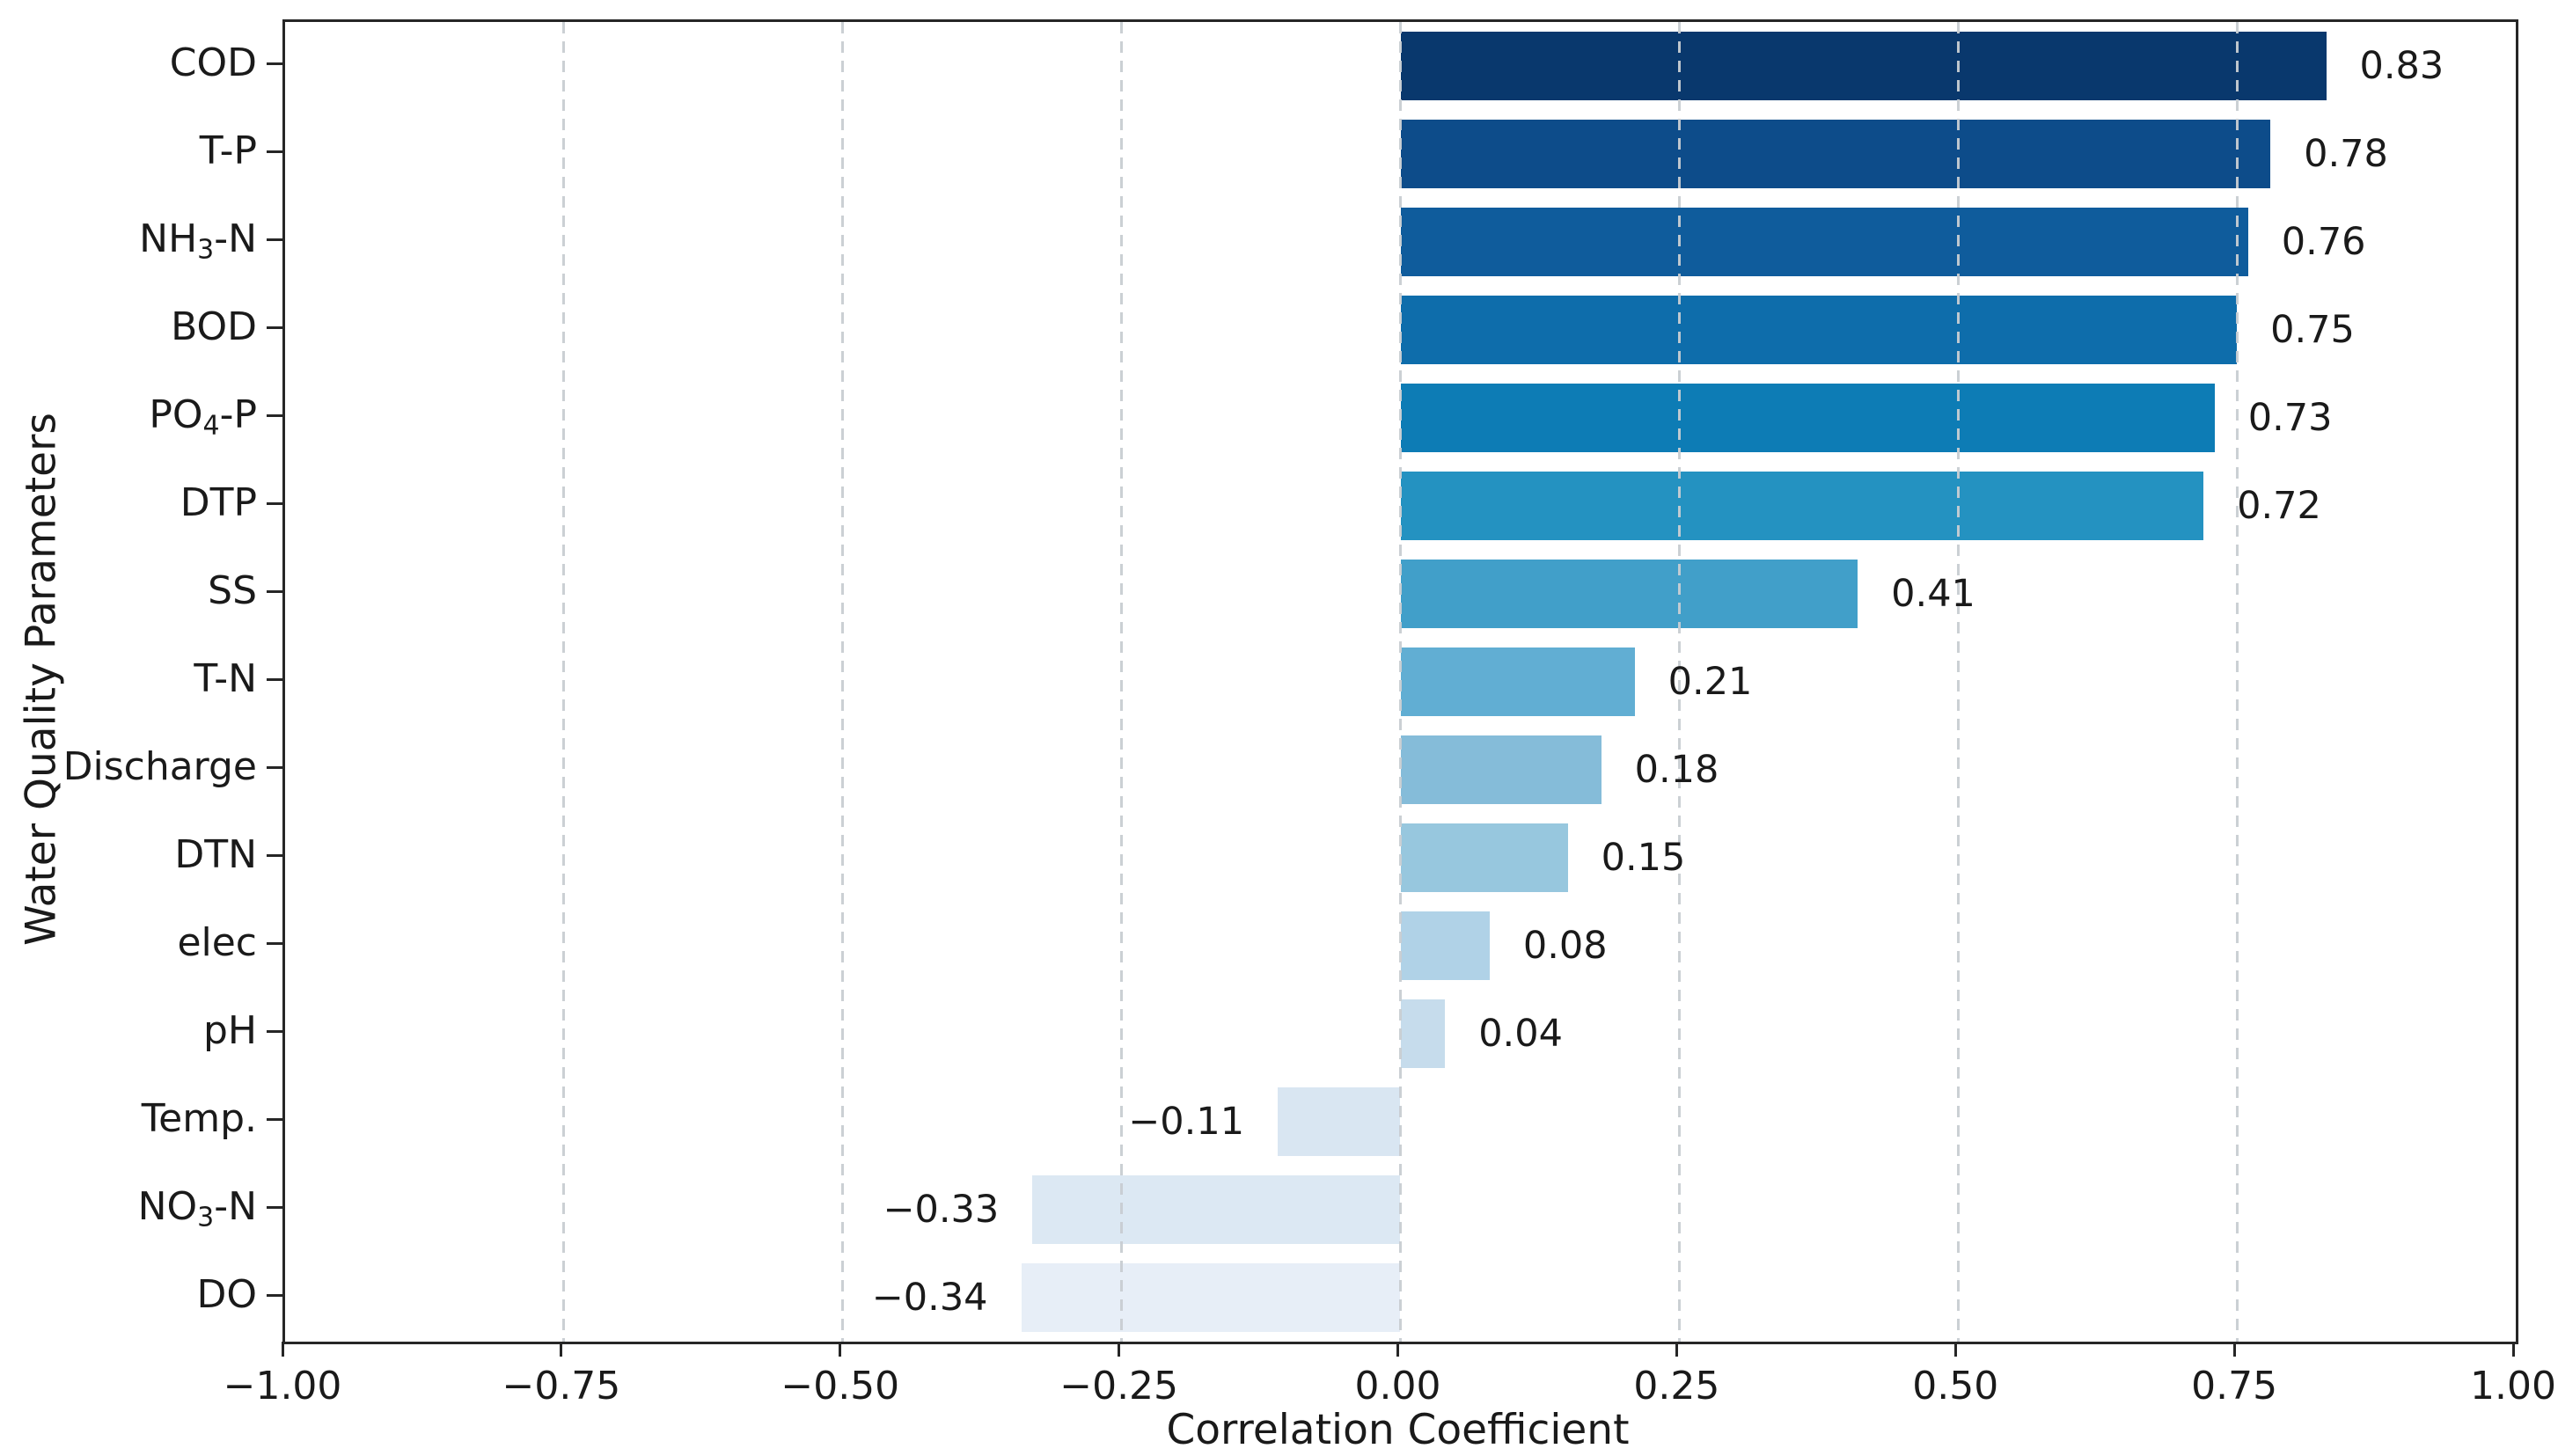 The width and height of the screenshot is (2558, 1456). I want to click on bar-SS, so click(1629, 594).